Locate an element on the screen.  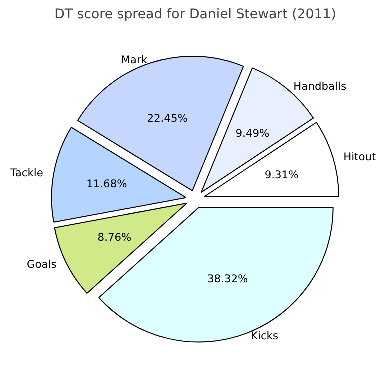
slice-label: Kicks is located at coordinates (265, 336).